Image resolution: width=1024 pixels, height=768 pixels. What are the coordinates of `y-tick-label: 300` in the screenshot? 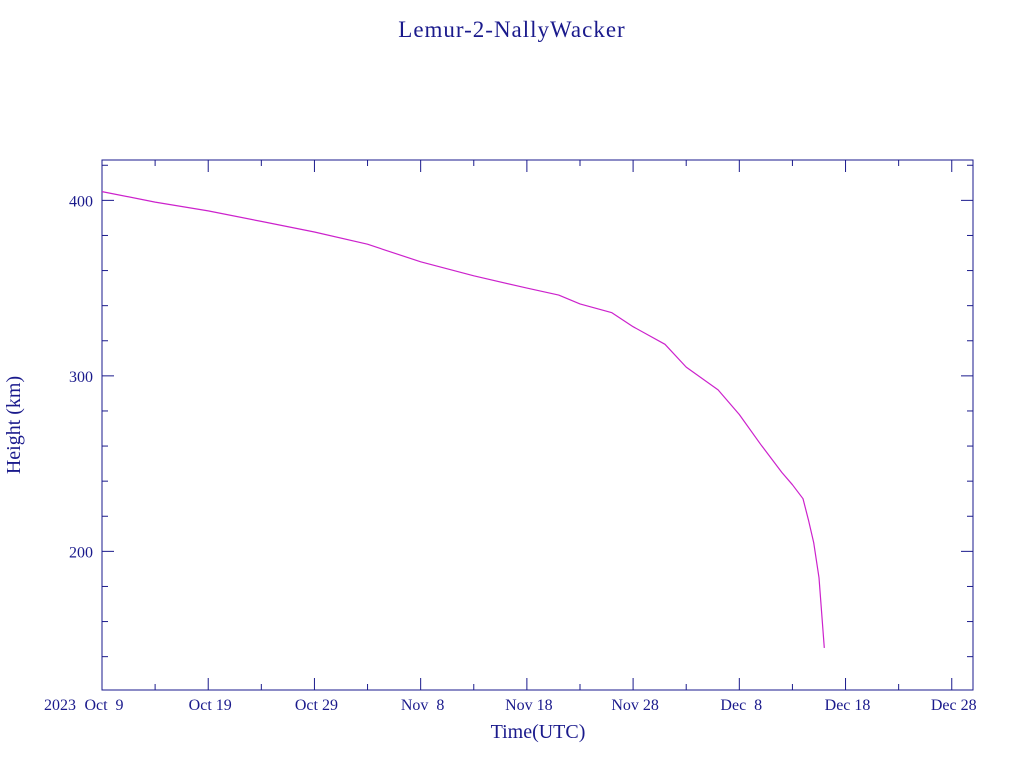 It's located at (81, 377).